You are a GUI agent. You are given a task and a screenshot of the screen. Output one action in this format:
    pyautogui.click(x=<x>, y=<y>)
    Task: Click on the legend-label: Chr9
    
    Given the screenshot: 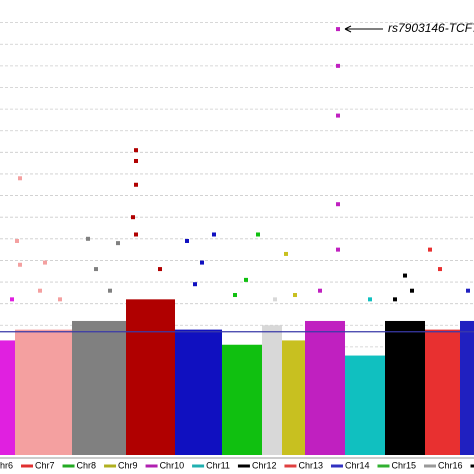 What is the action you would take?
    pyautogui.click(x=128, y=465)
    